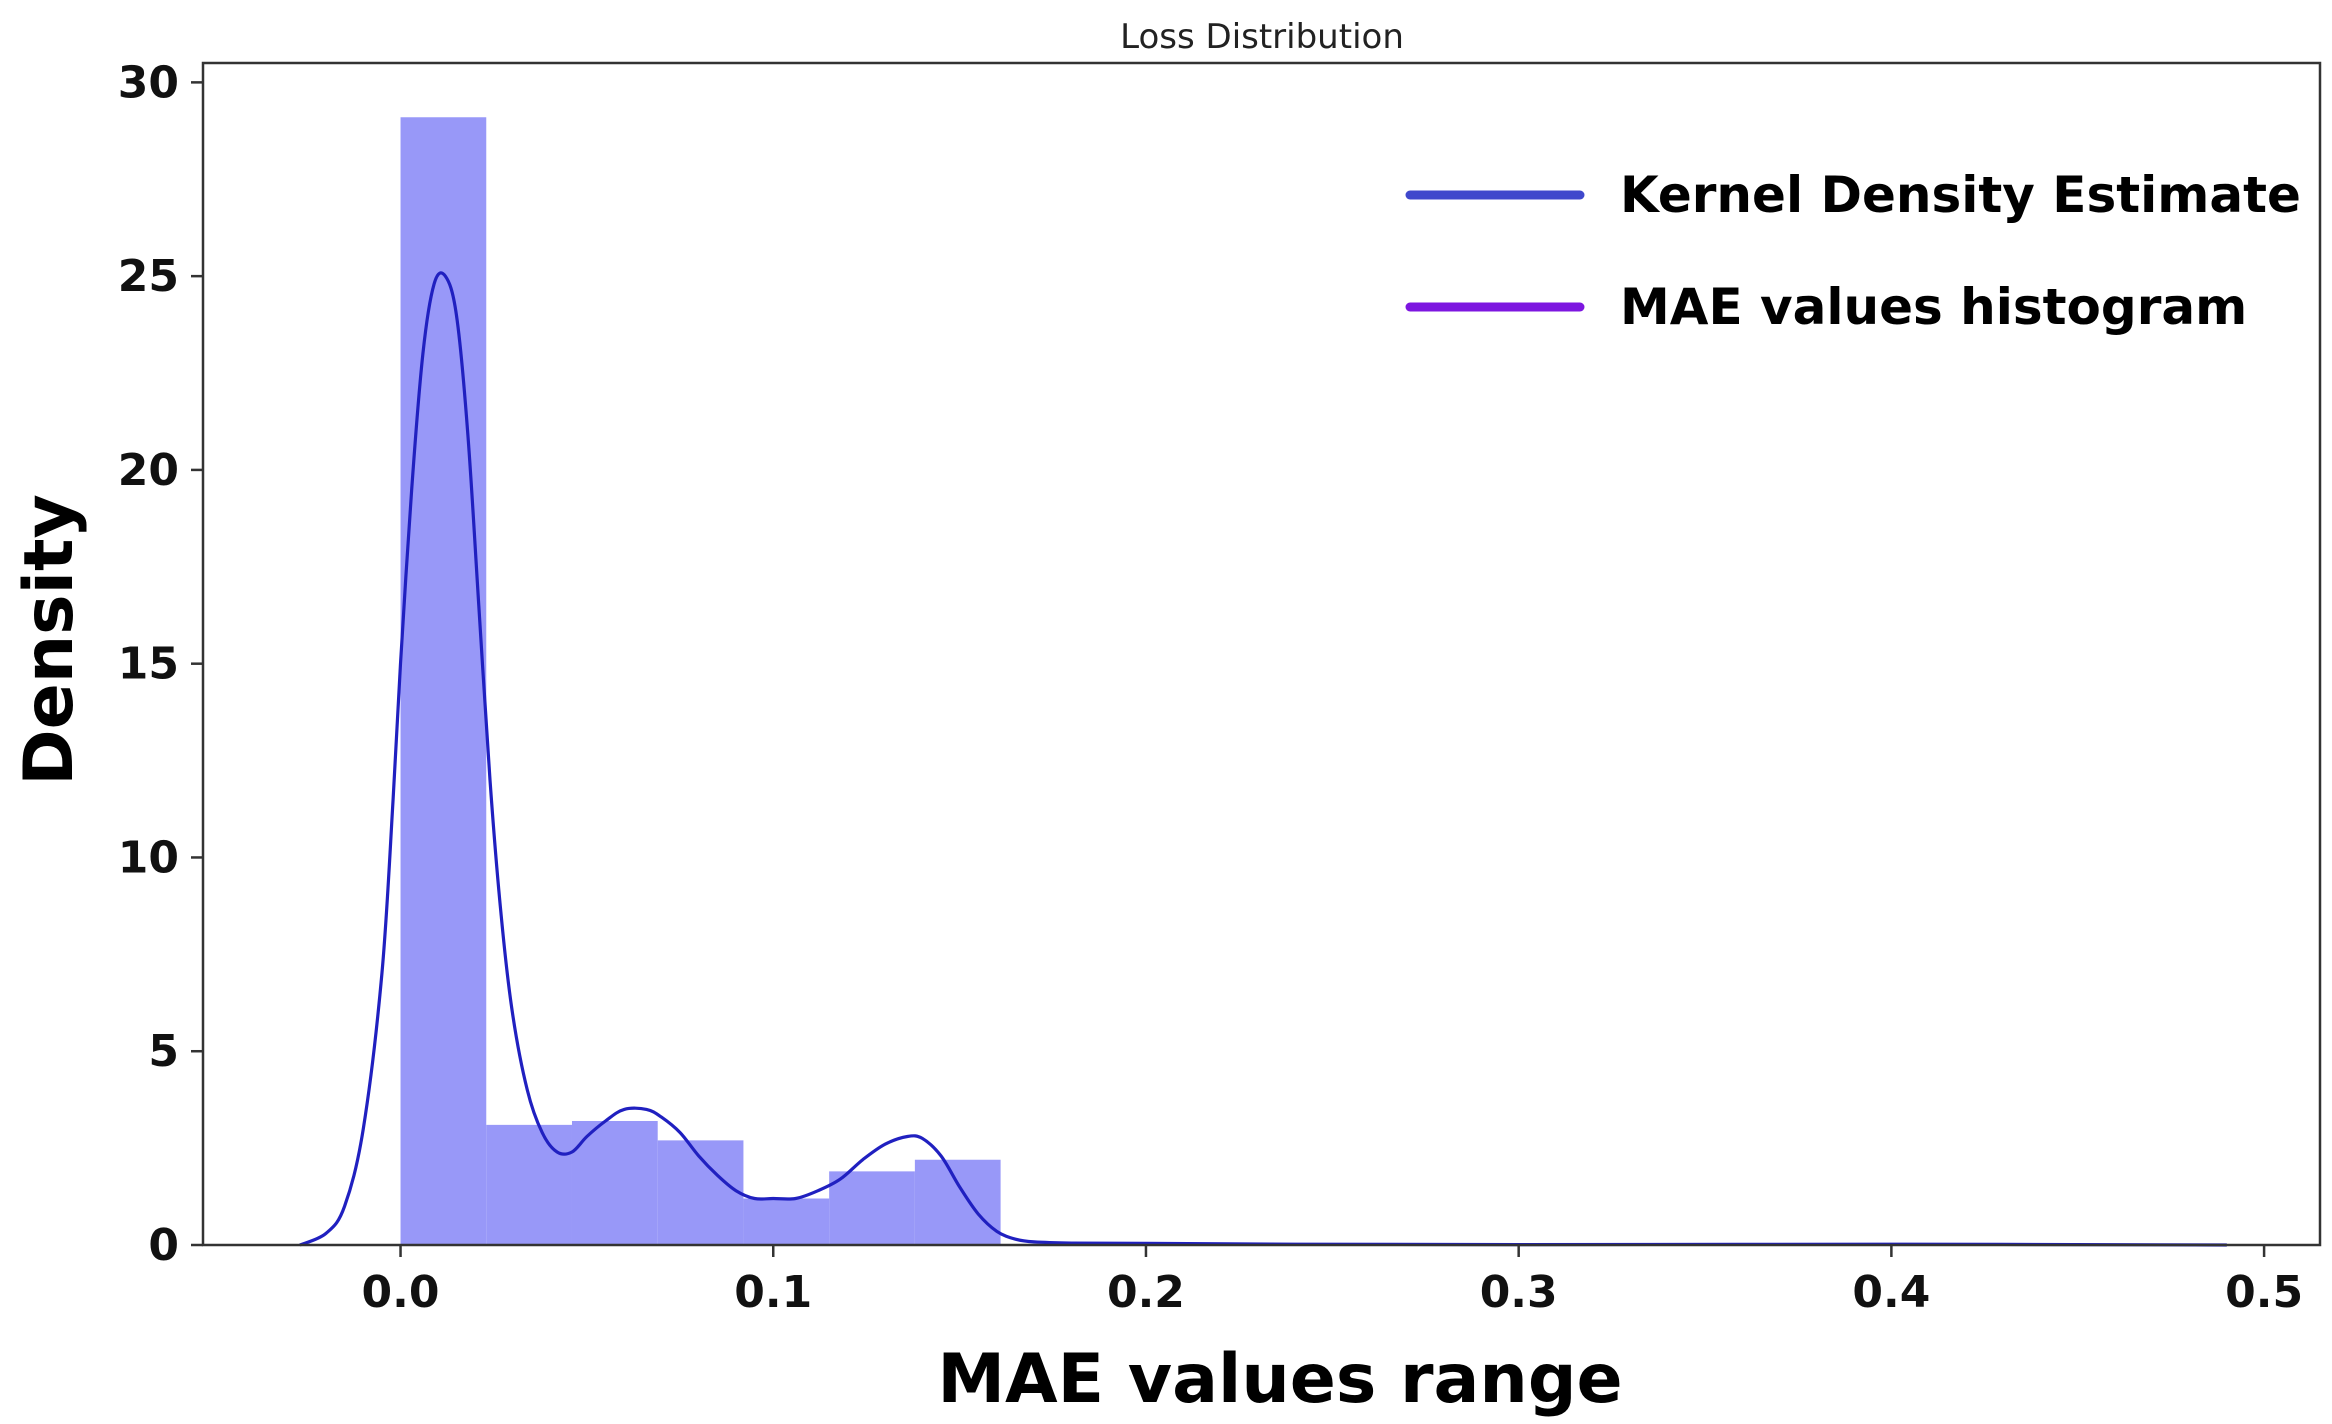 The height and width of the screenshot is (1424, 2332). What do you see at coordinates (163, 1051) in the screenshot?
I see `y-tick-label: 5` at bounding box center [163, 1051].